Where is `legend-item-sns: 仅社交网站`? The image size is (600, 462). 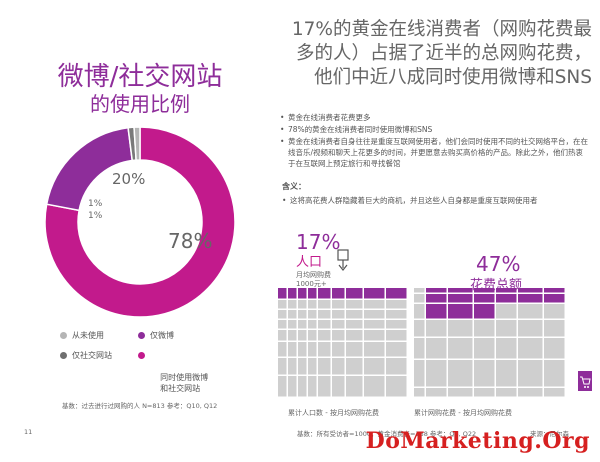 legend-item-sns: 仅社交网站 is located at coordinates (86, 355).